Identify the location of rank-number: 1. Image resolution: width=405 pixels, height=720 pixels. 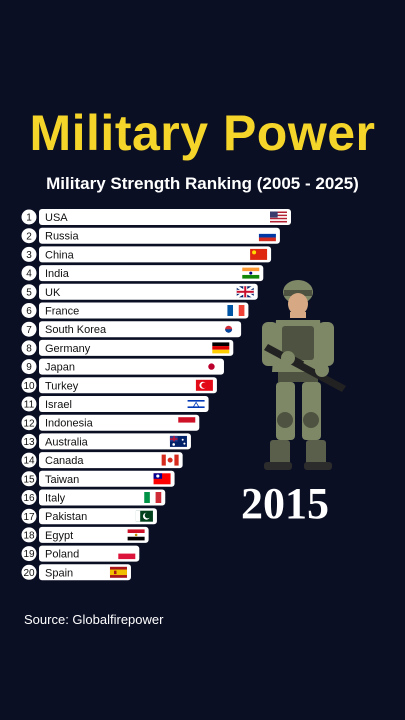
(29, 218).